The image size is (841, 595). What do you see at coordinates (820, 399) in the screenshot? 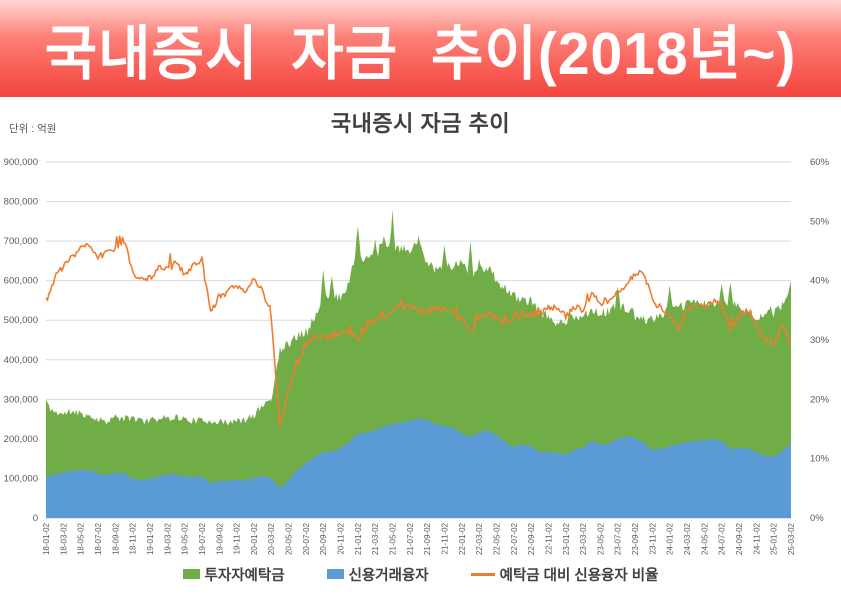
I see `y-right-tick: 20%` at bounding box center [820, 399].